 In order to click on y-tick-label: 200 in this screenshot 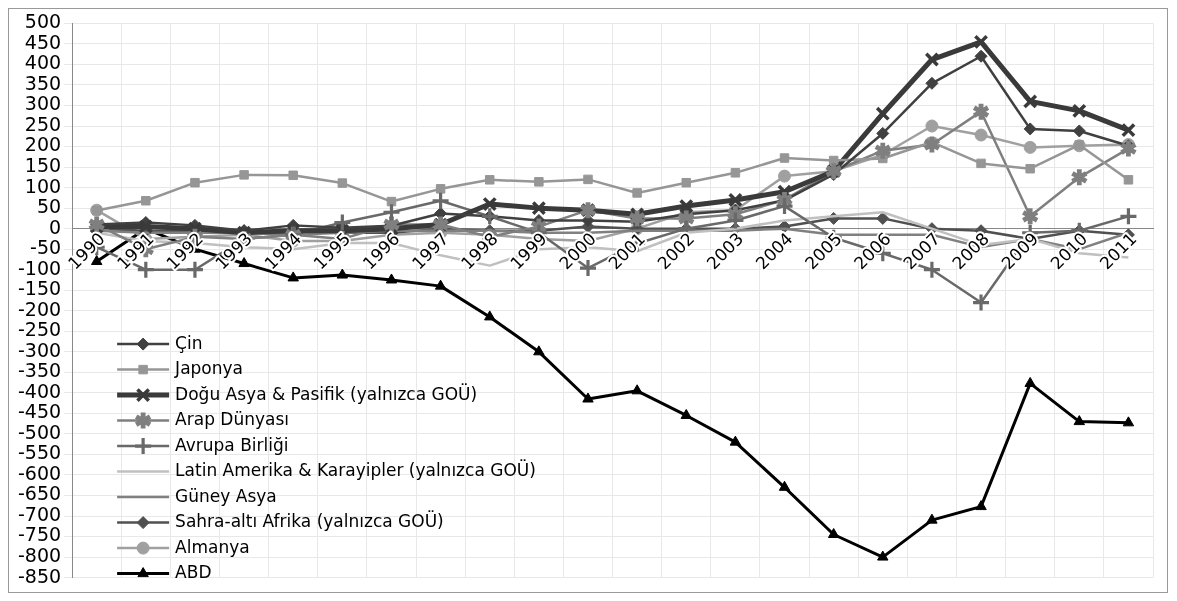, I will do `click(43, 144)`.